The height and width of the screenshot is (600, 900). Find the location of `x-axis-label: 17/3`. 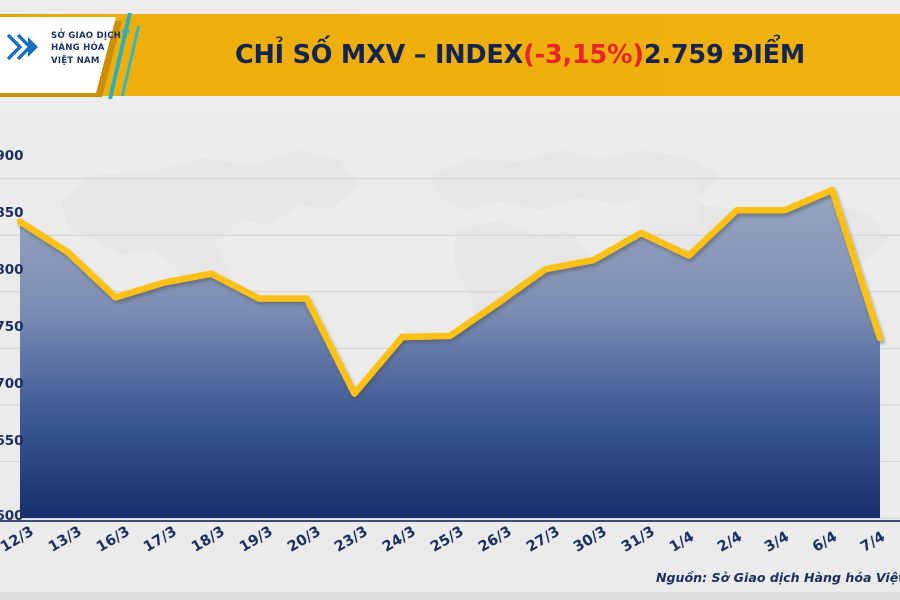

x-axis-label: 17/3 is located at coordinates (161, 539).